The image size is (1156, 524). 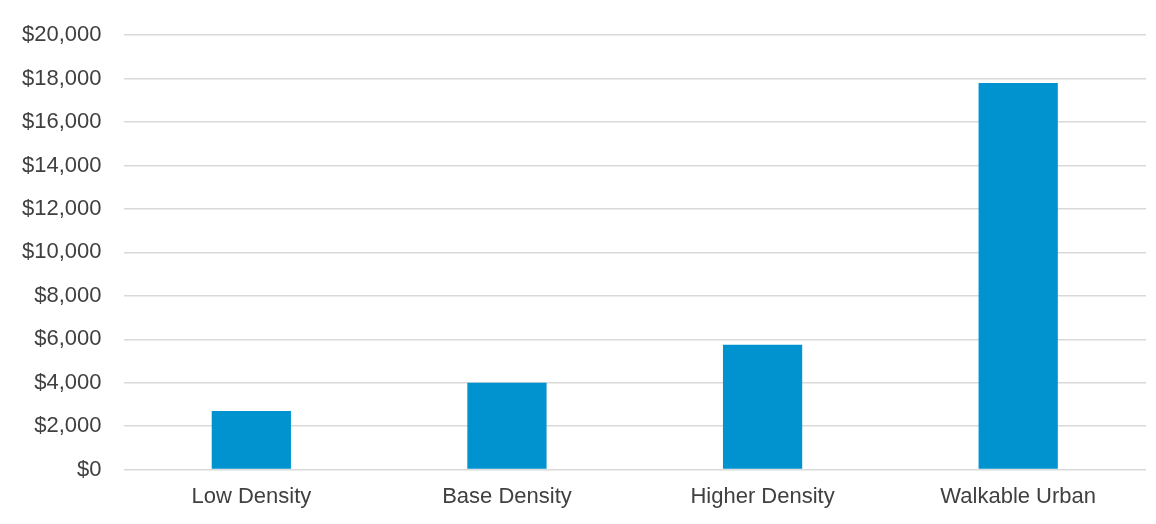 I want to click on y-tick-label: $14,000, so click(x=61, y=164).